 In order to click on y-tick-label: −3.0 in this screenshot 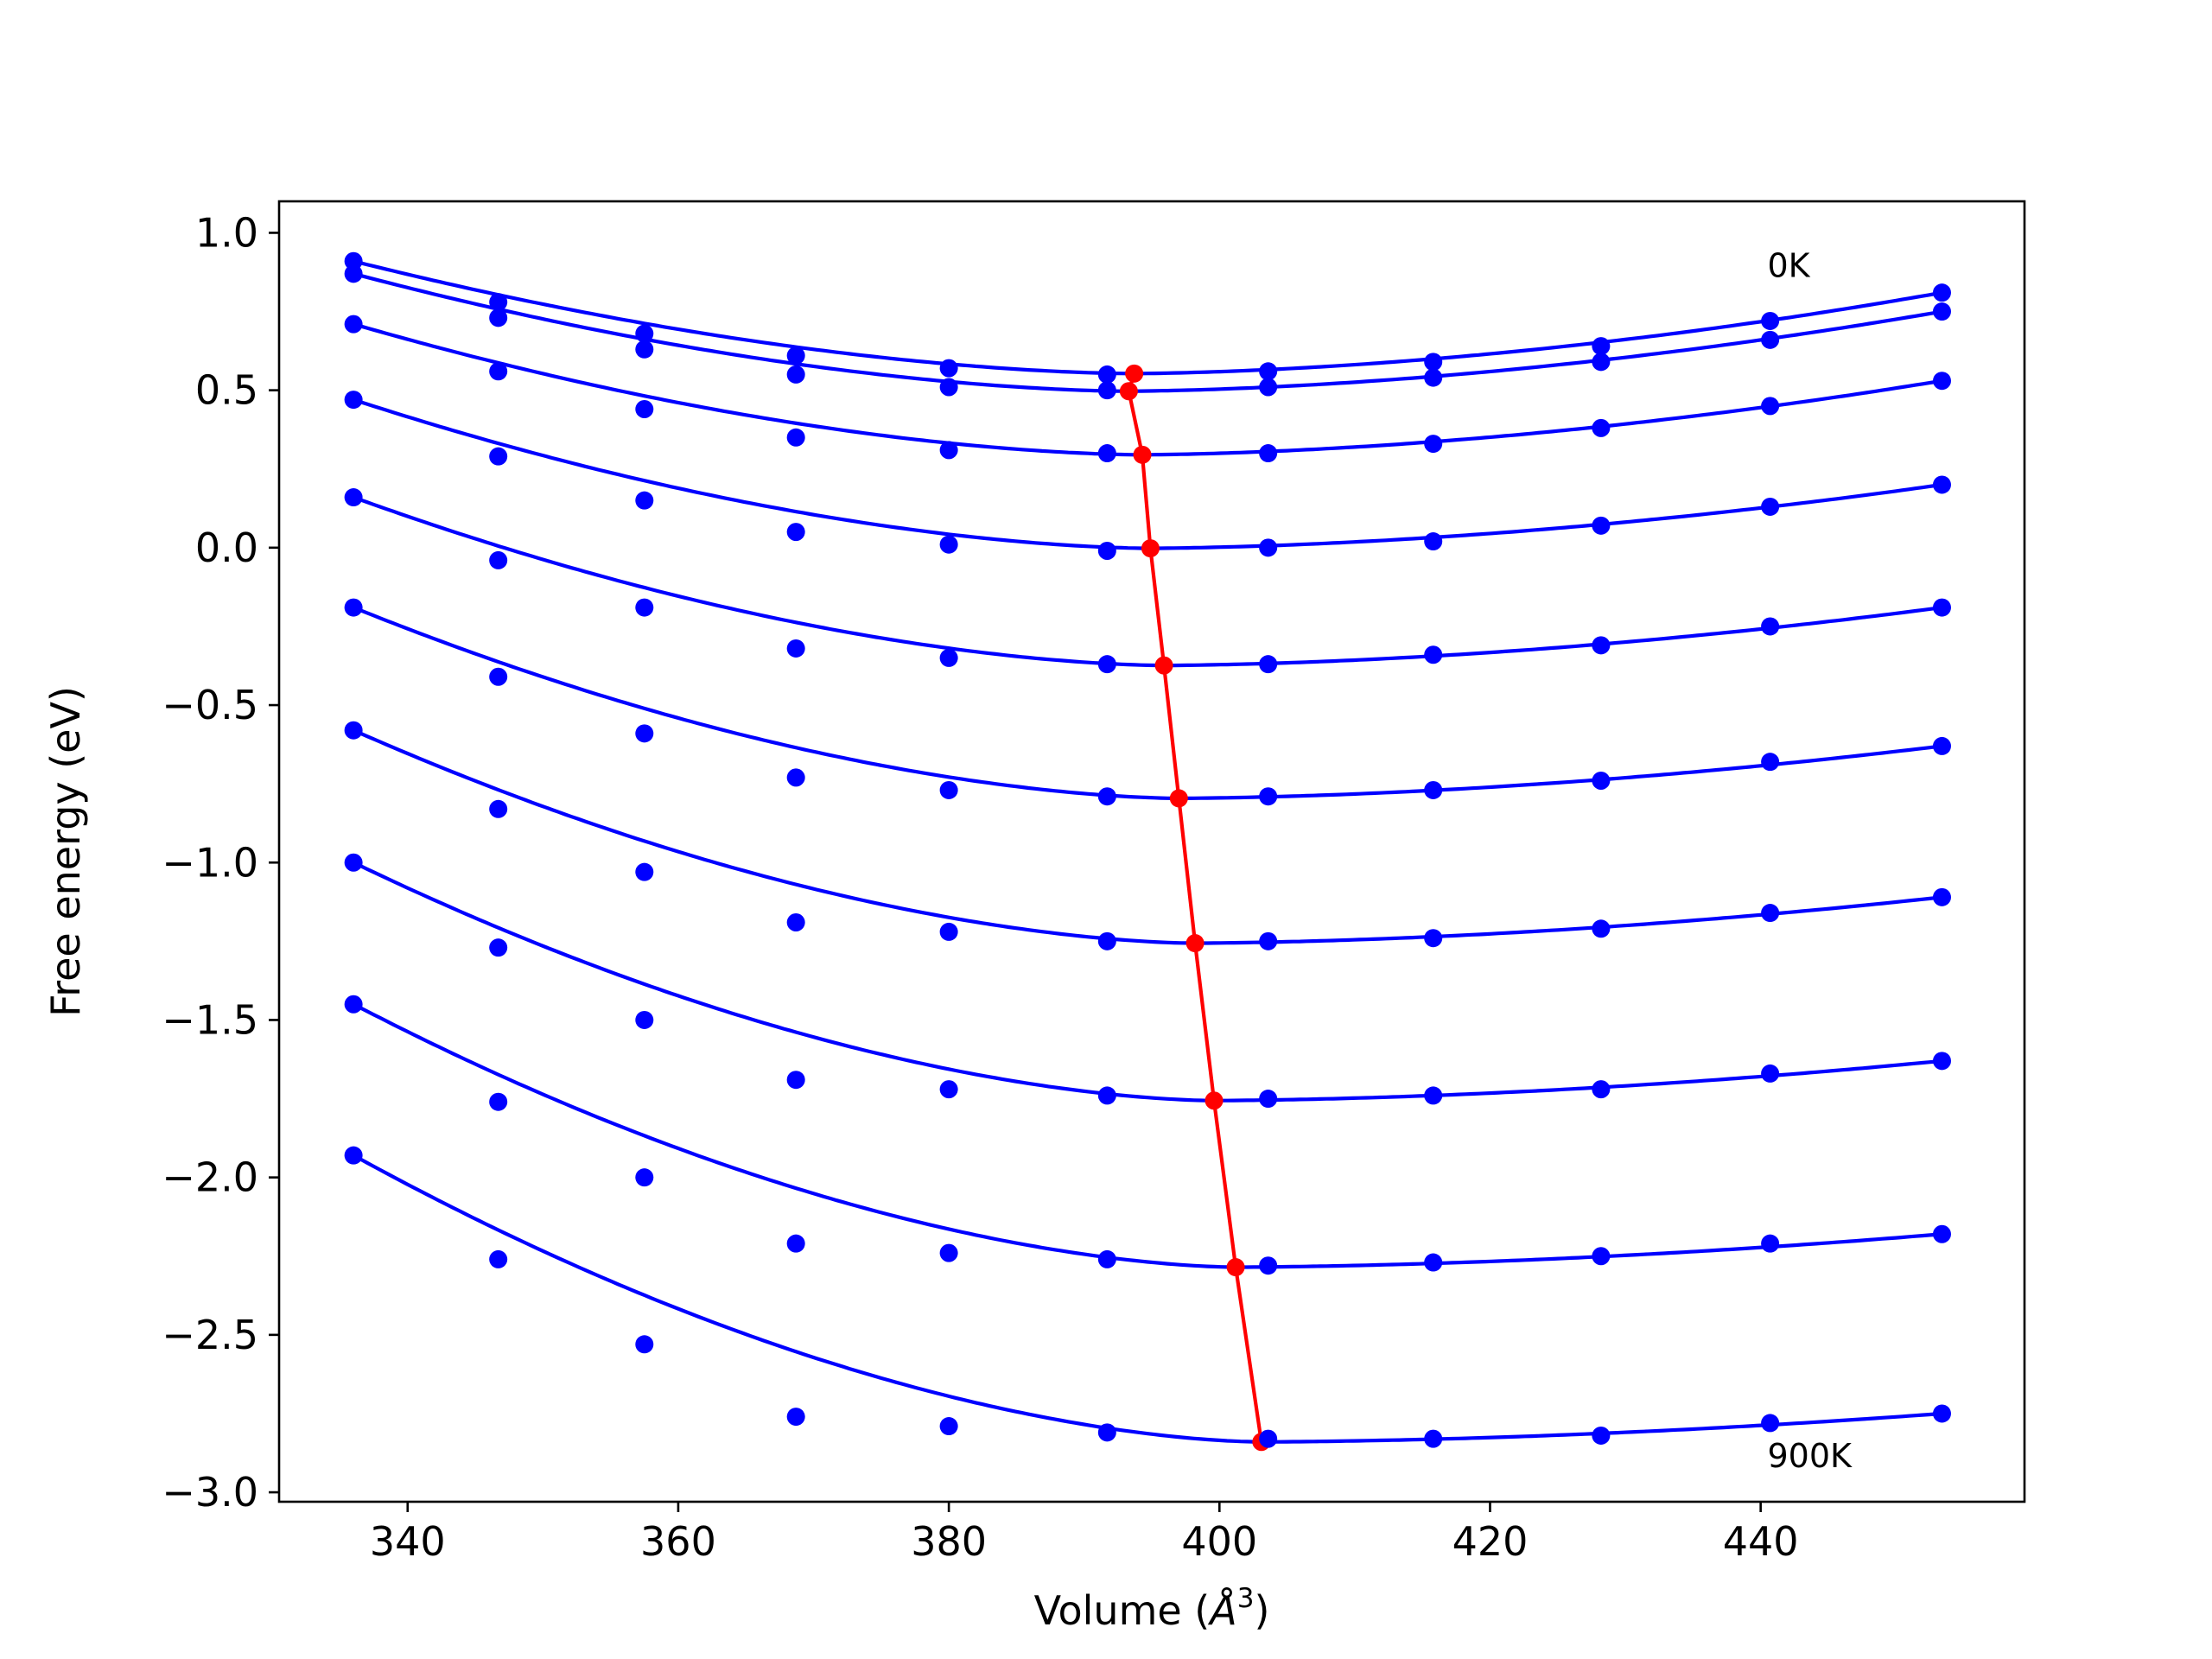, I will do `click(210, 1492)`.